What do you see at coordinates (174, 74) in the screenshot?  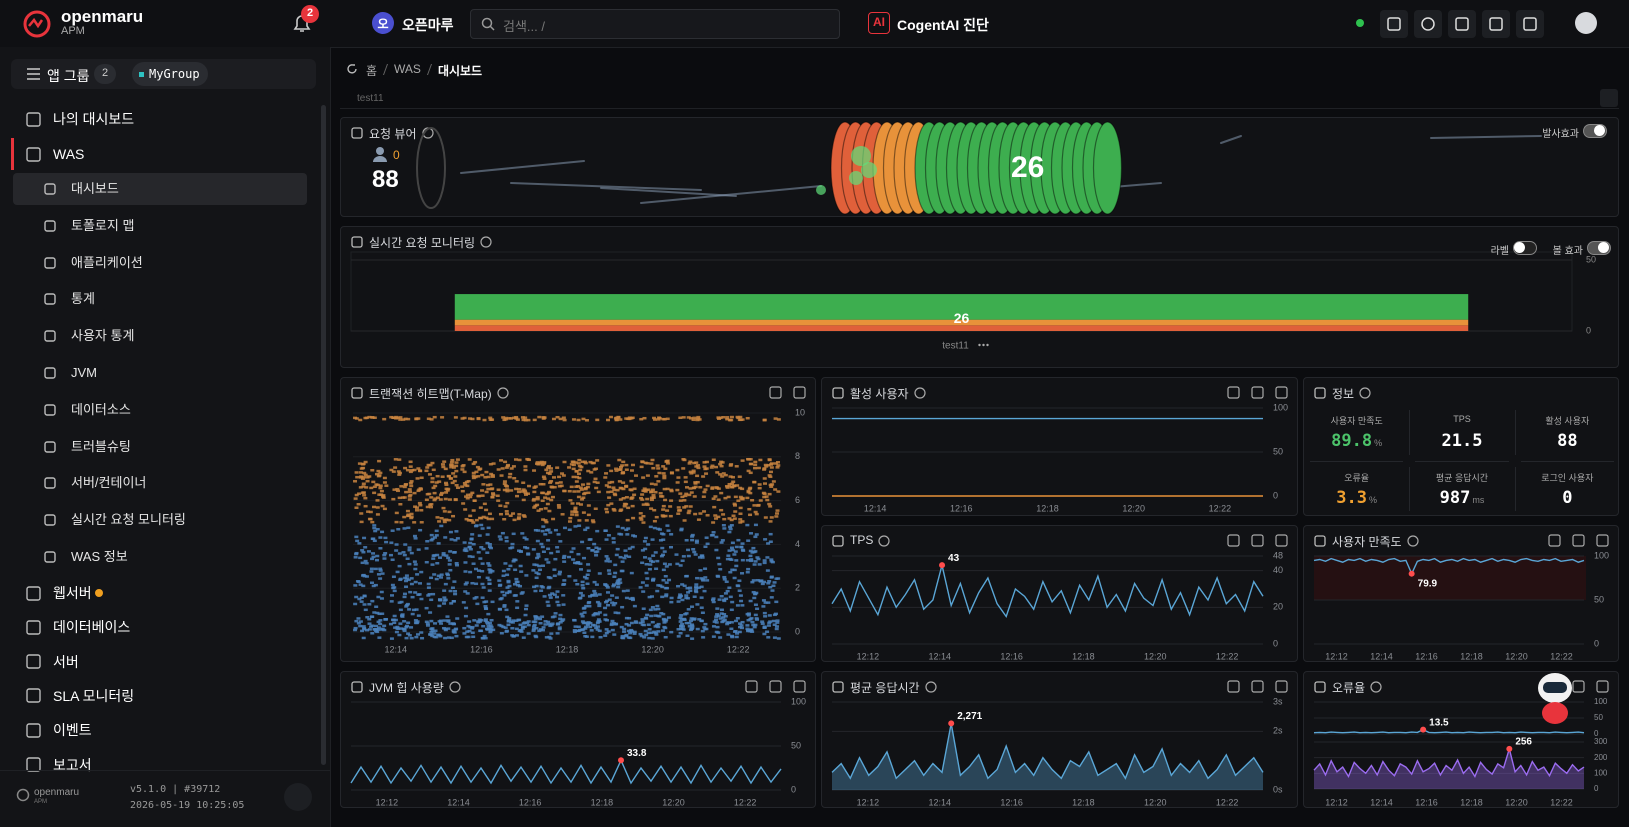 I see `group-name: MyGroup` at bounding box center [174, 74].